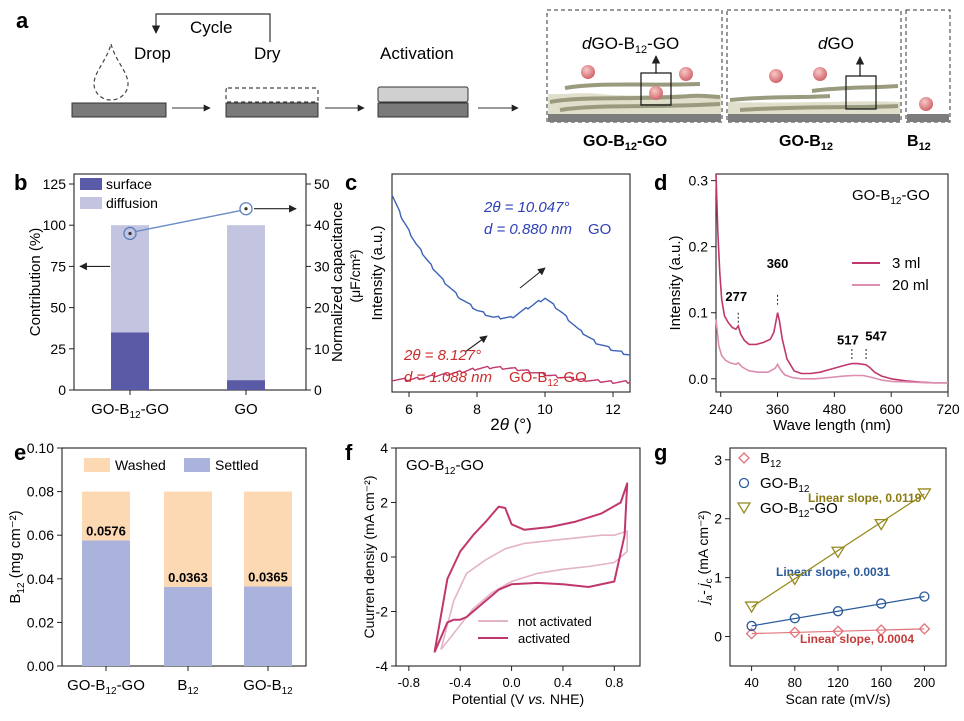 The height and width of the screenshot is (721, 964). I want to click on box3-caption: B12, so click(919, 143).